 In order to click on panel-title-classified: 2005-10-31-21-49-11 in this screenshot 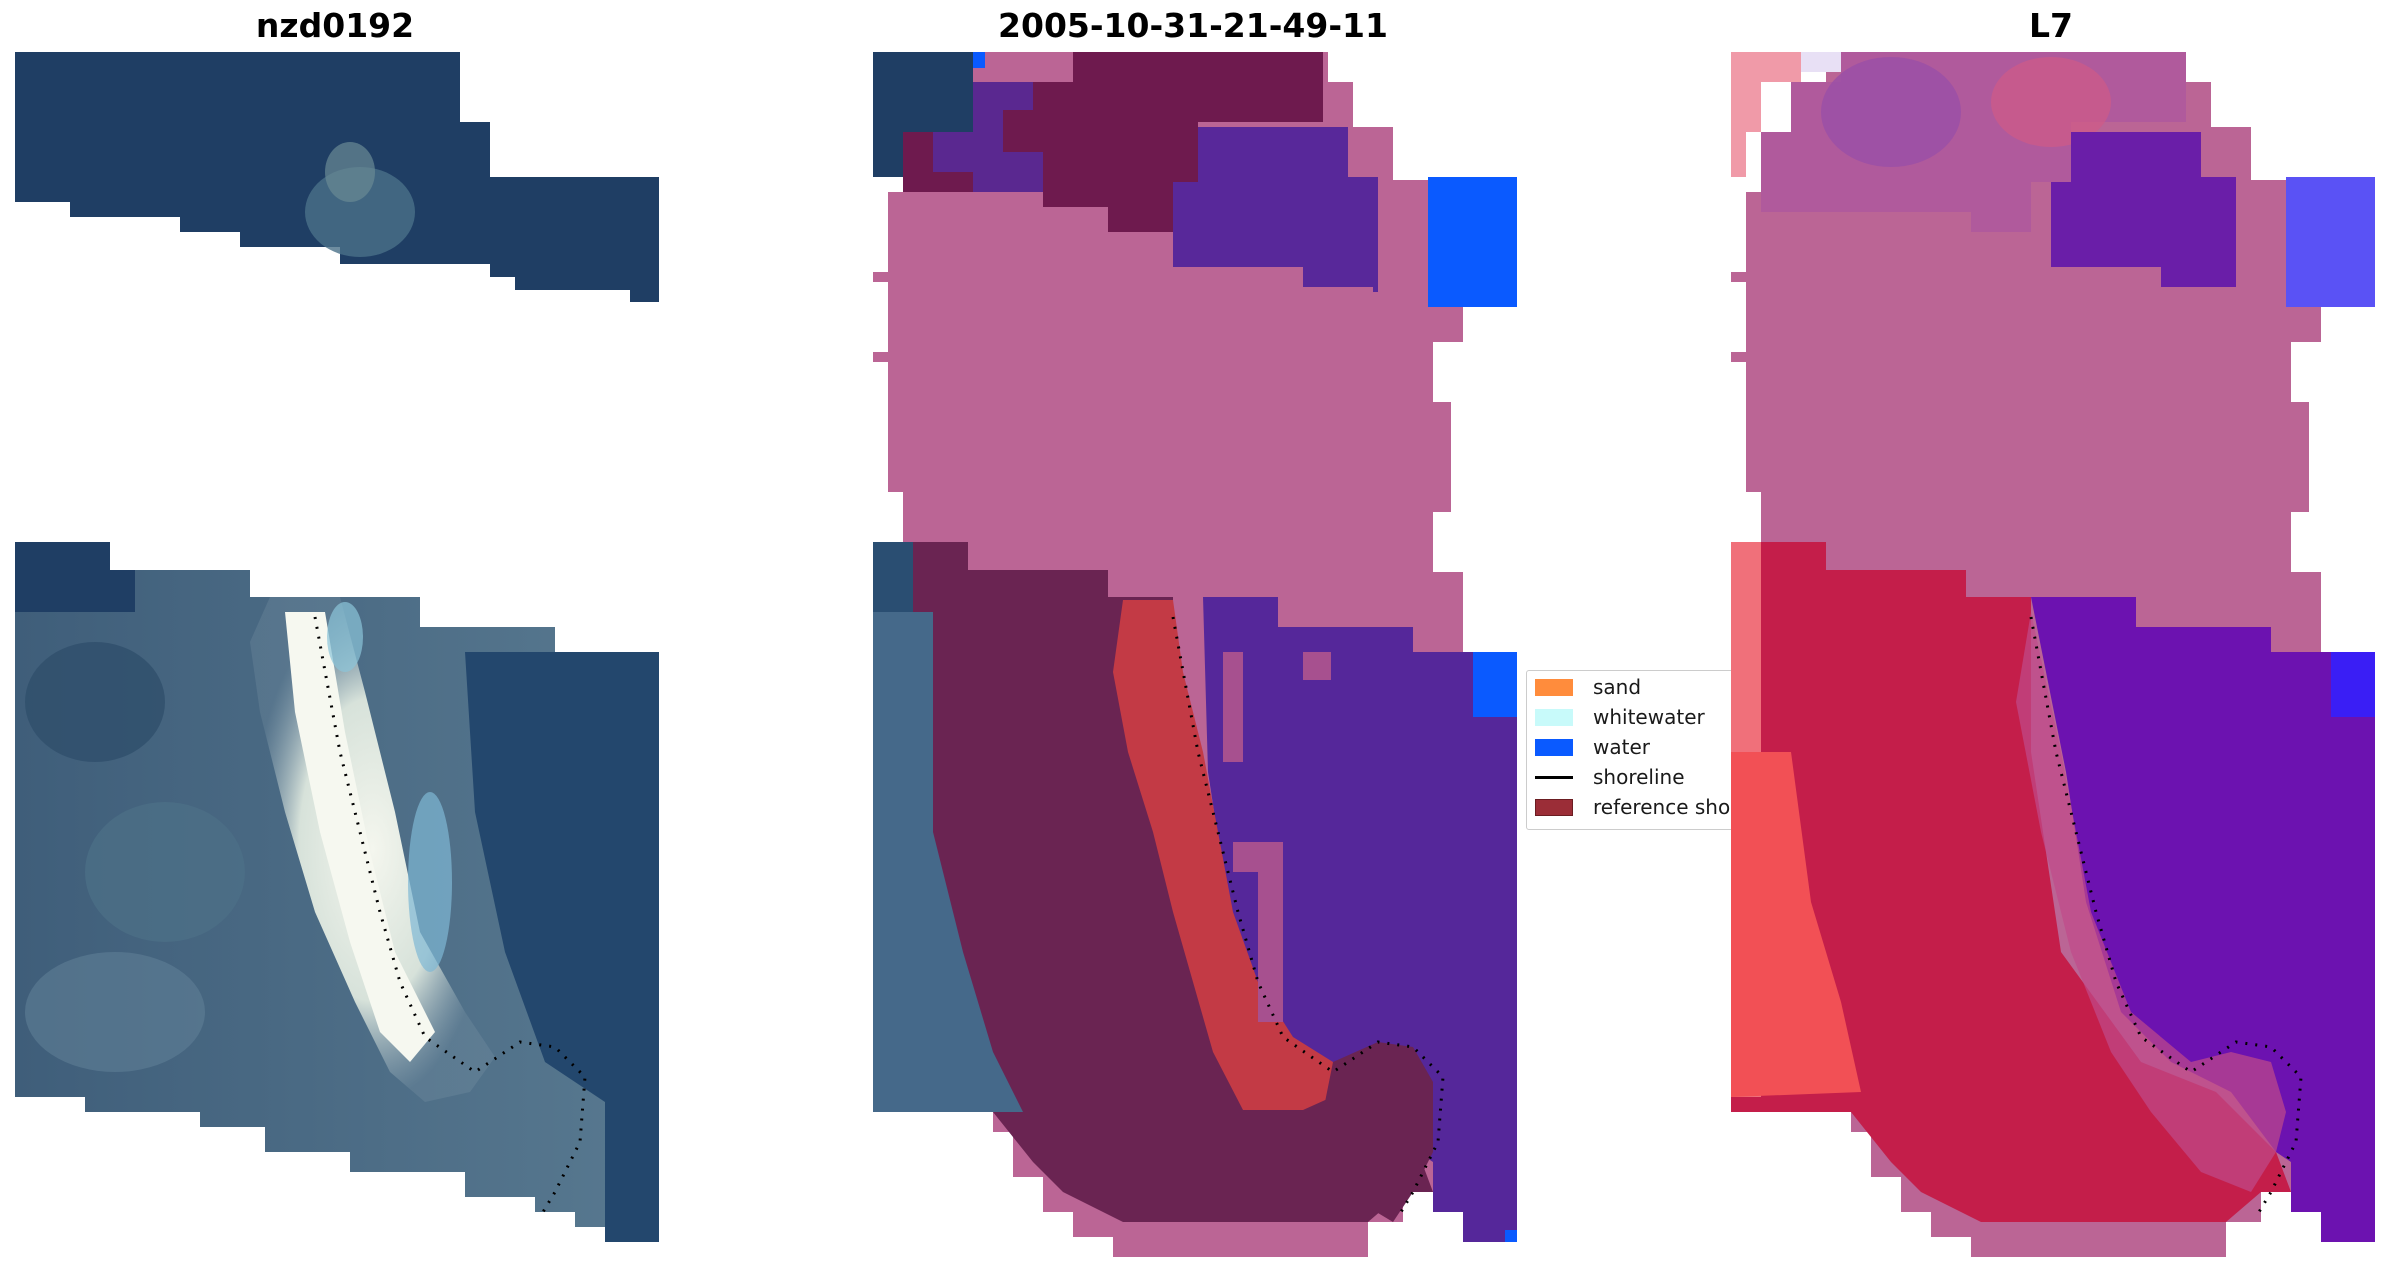, I will do `click(1193, 25)`.